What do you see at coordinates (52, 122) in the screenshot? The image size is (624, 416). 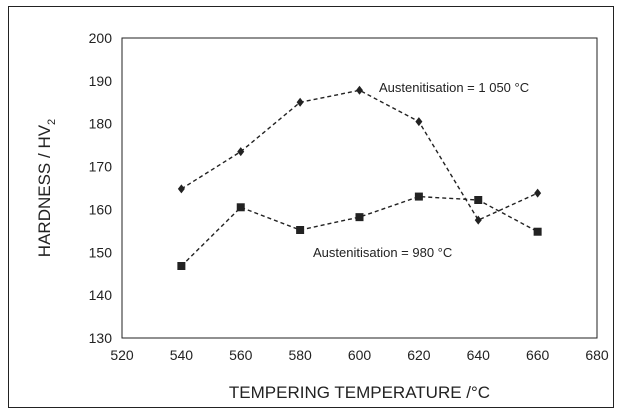 I see `y-axis-title-subscript: 2` at bounding box center [52, 122].